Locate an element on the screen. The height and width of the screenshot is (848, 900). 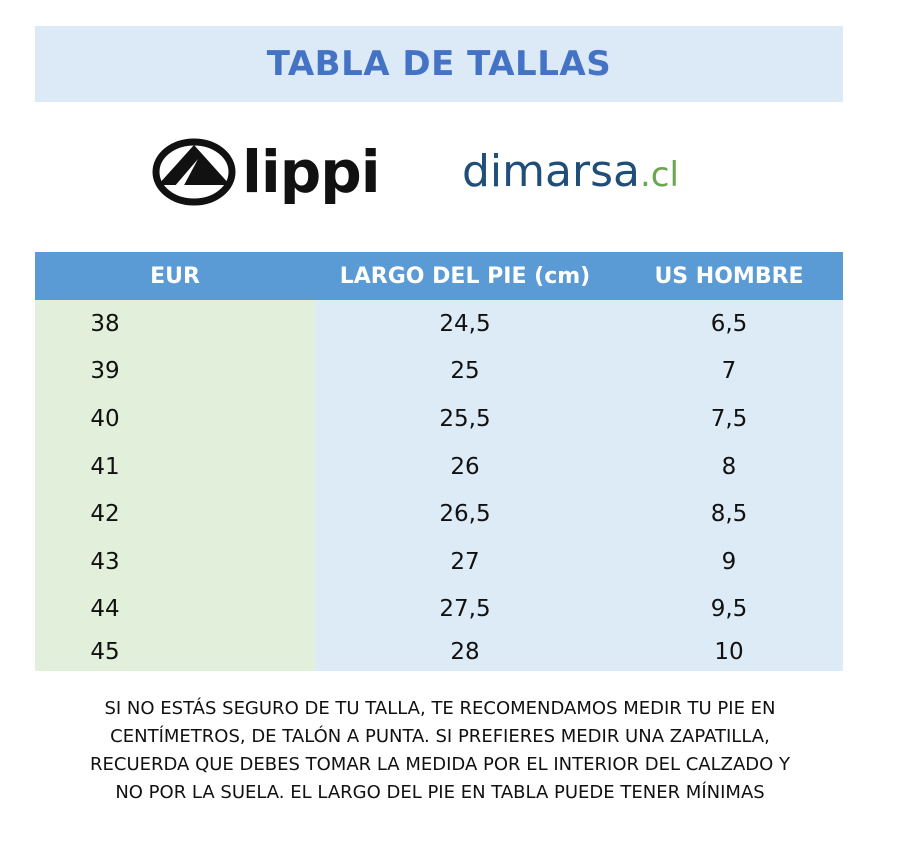
cell-foot-length: 26,5 is located at coordinates (465, 514).